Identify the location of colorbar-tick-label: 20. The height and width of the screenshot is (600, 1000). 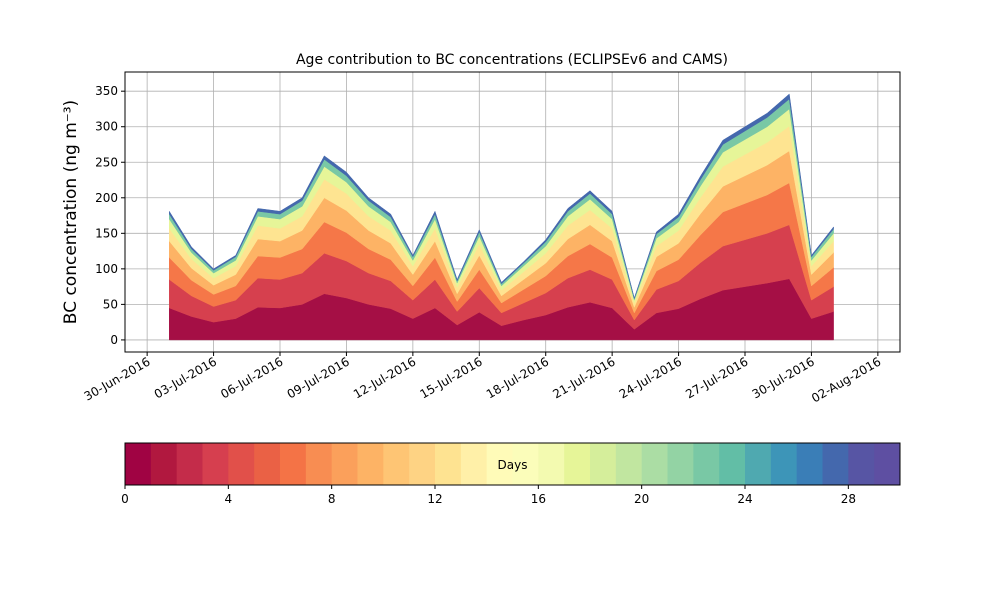
(641, 499).